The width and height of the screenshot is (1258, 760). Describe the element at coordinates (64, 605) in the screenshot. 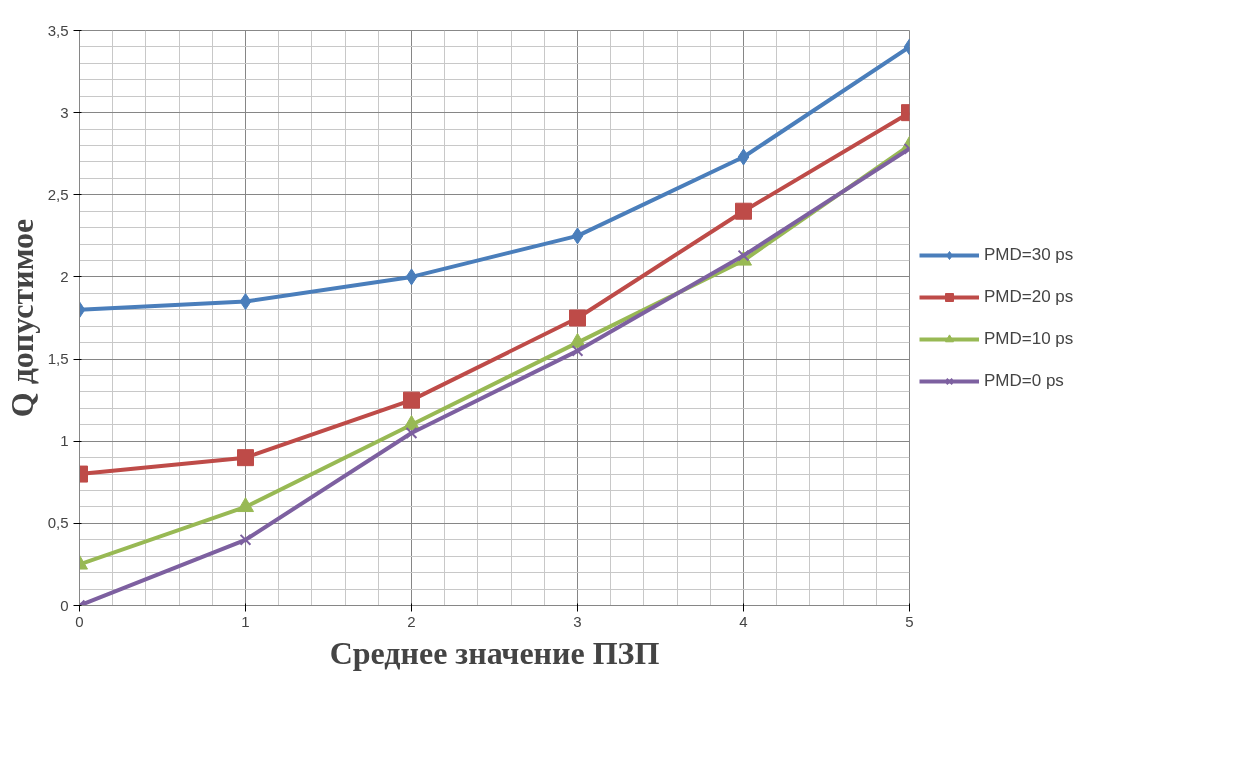

I see `y-tick-label: 0` at that location.